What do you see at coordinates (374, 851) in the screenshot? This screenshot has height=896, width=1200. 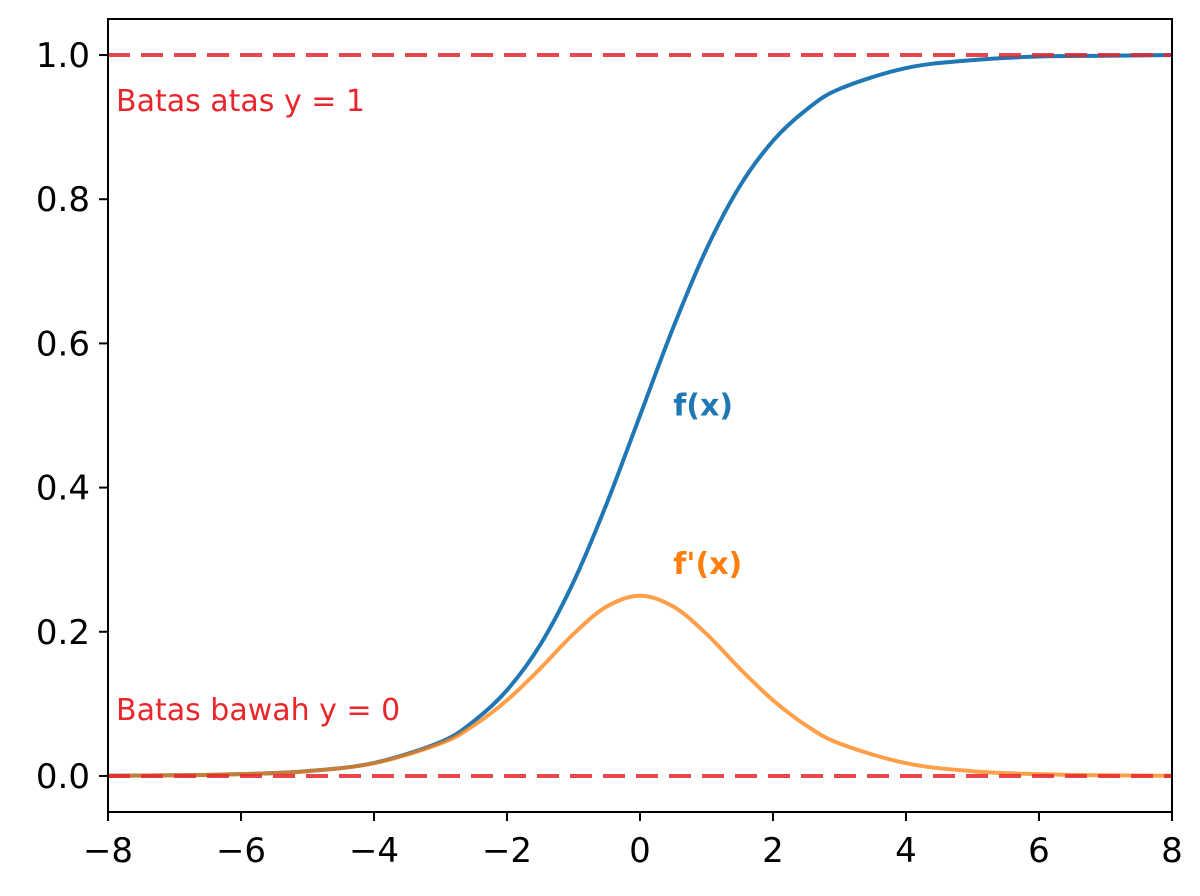 I see `x-tick-label: −4` at bounding box center [374, 851].